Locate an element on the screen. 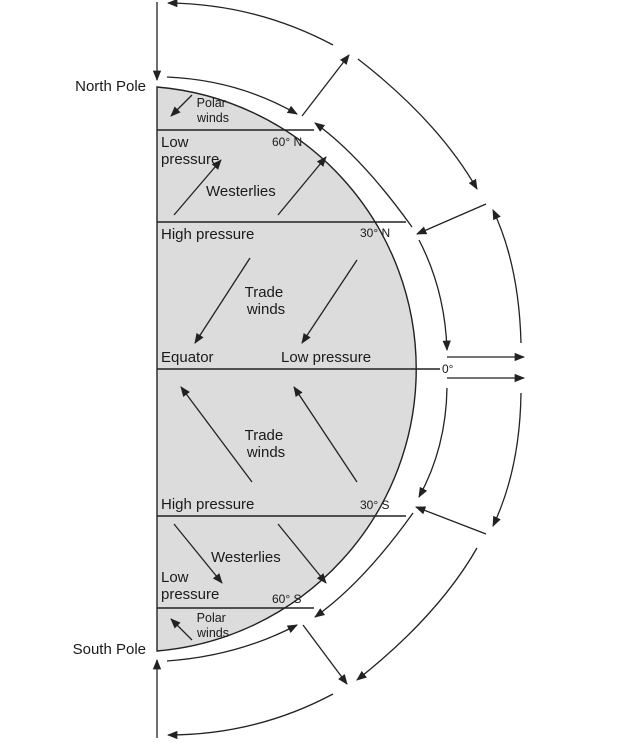 This screenshot has height=748, width=618. lat-60n-label: 60° N is located at coordinates (287, 142).